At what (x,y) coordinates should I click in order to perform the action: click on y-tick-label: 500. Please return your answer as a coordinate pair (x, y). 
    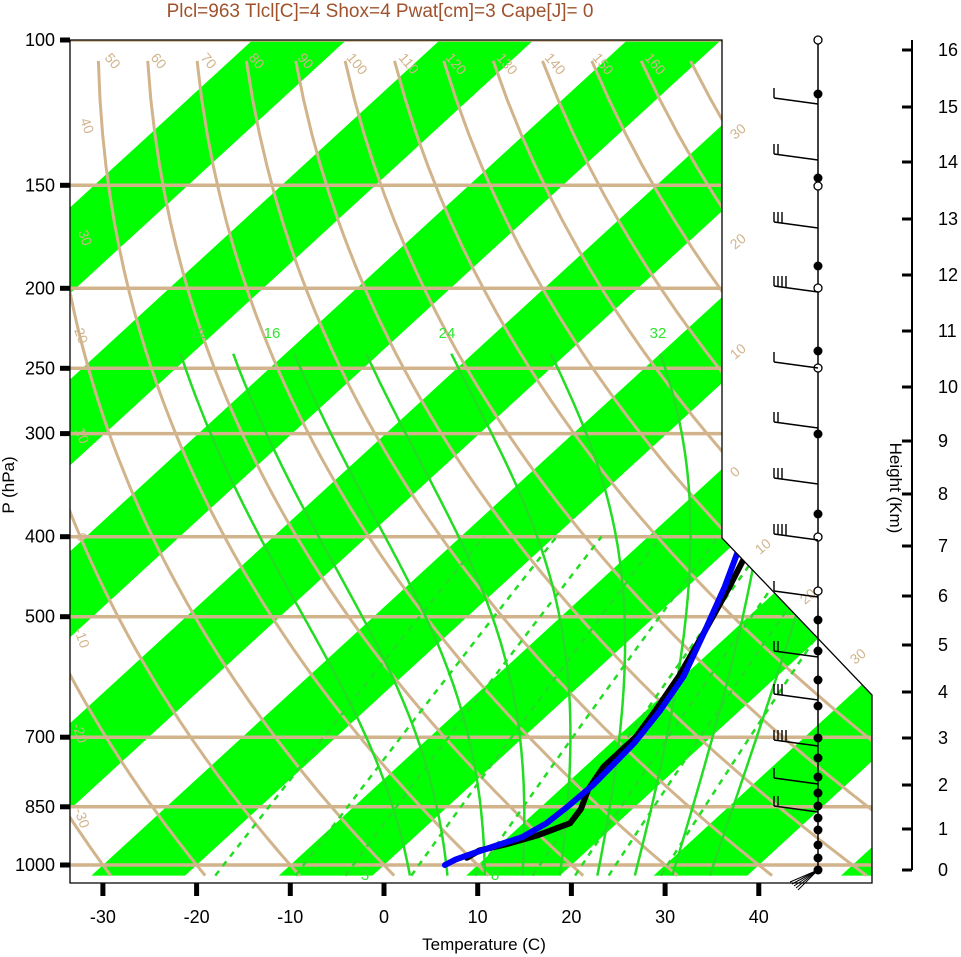
    Looking at the image, I should click on (40, 617).